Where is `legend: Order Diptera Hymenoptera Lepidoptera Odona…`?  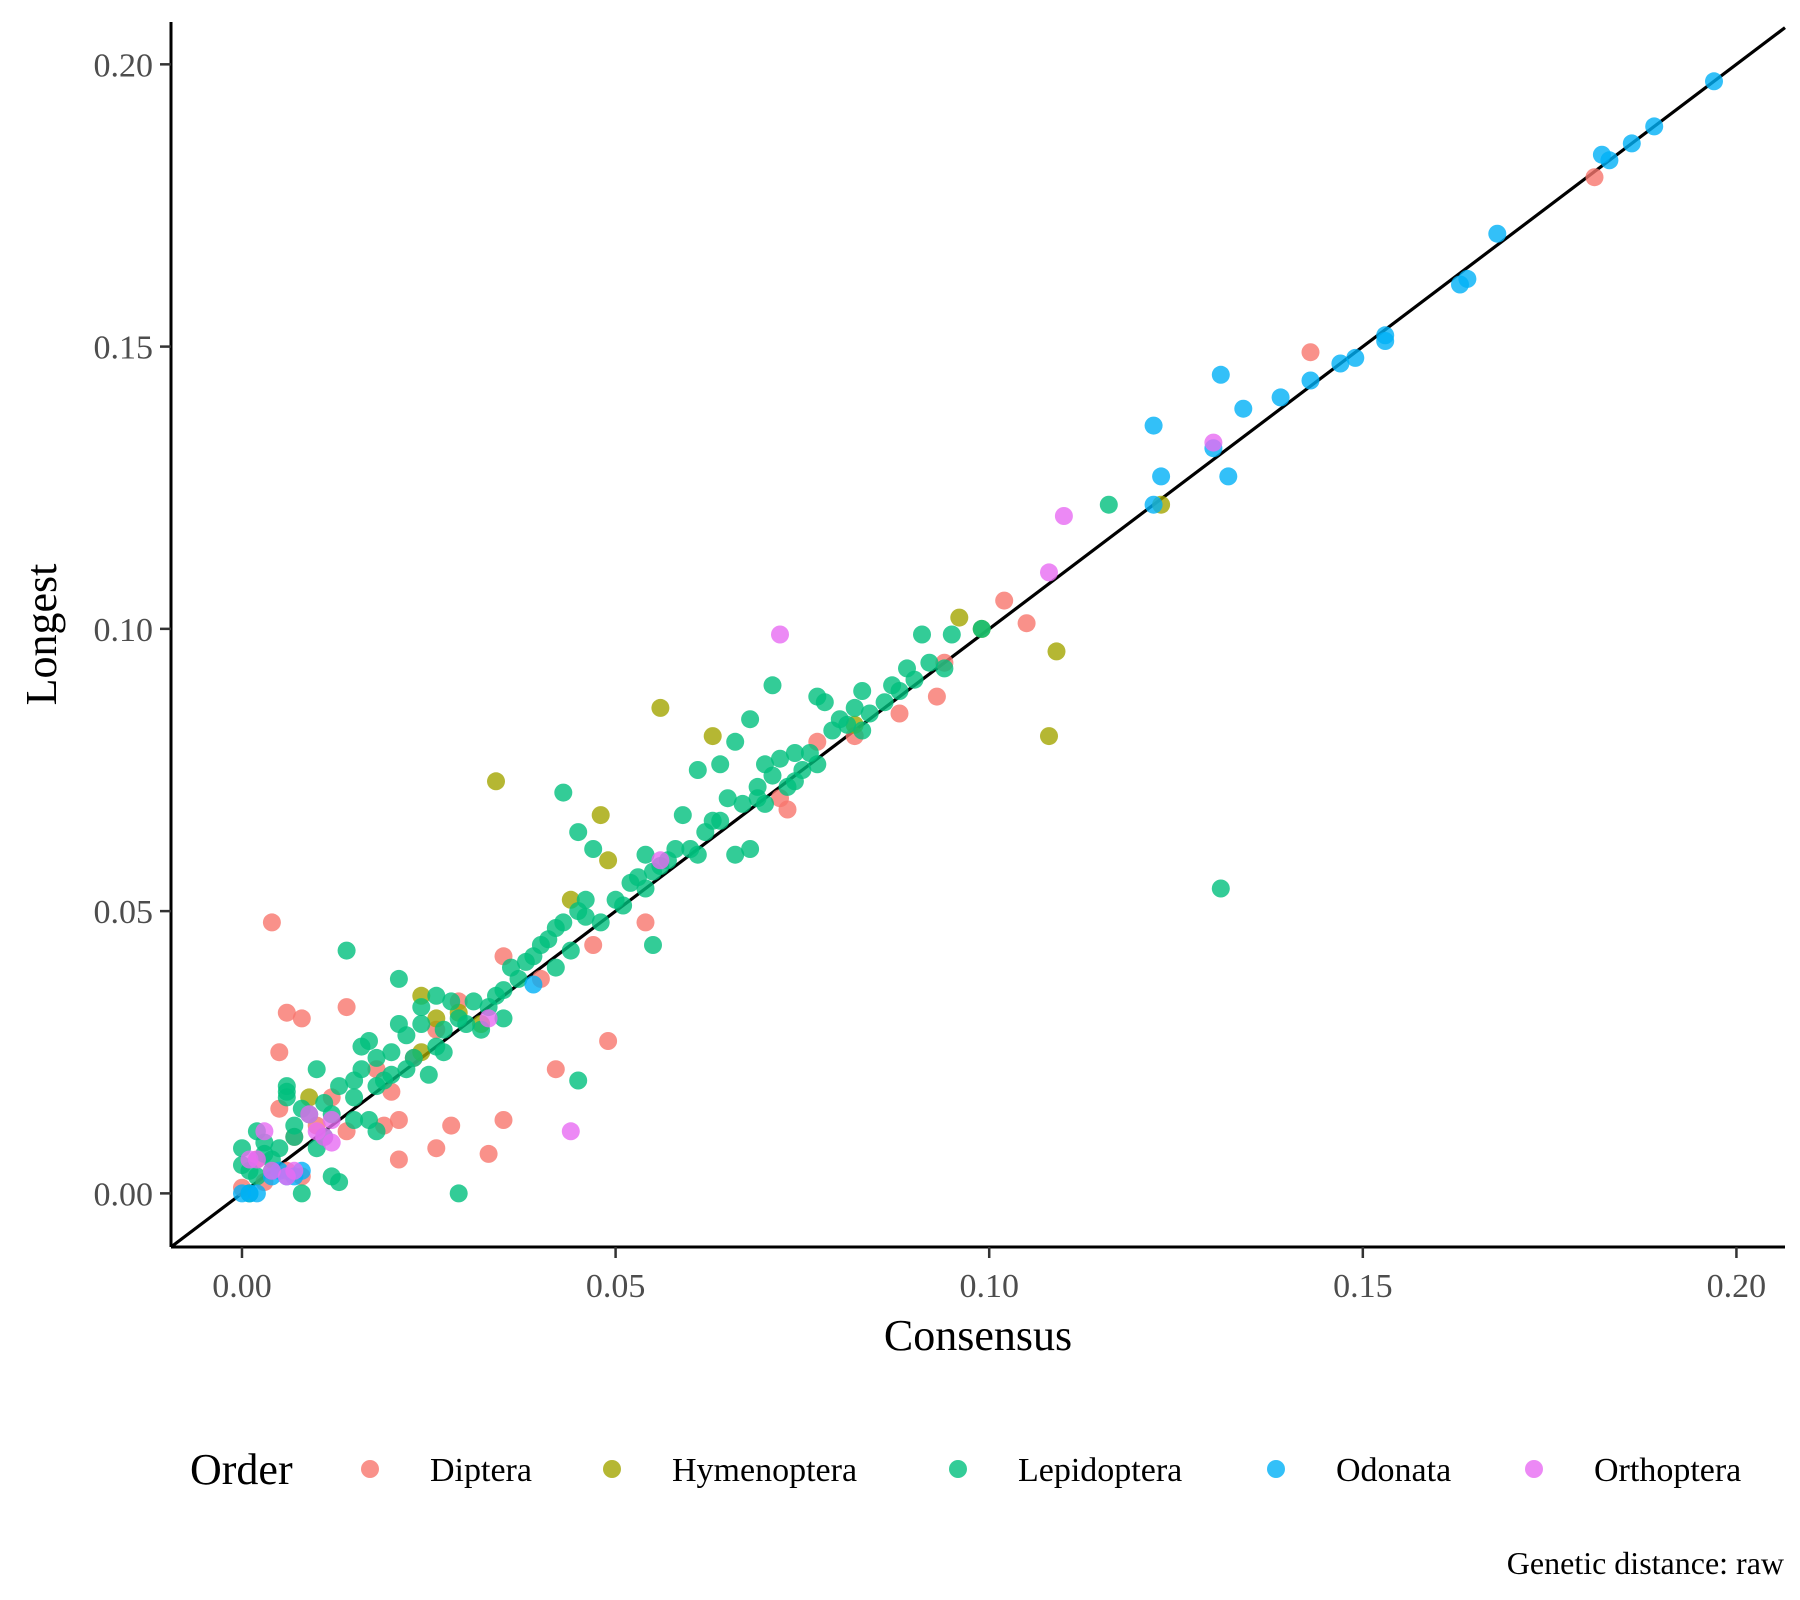 legend: Order Diptera Hymenoptera Lepidoptera Odona… is located at coordinates (965, 1469).